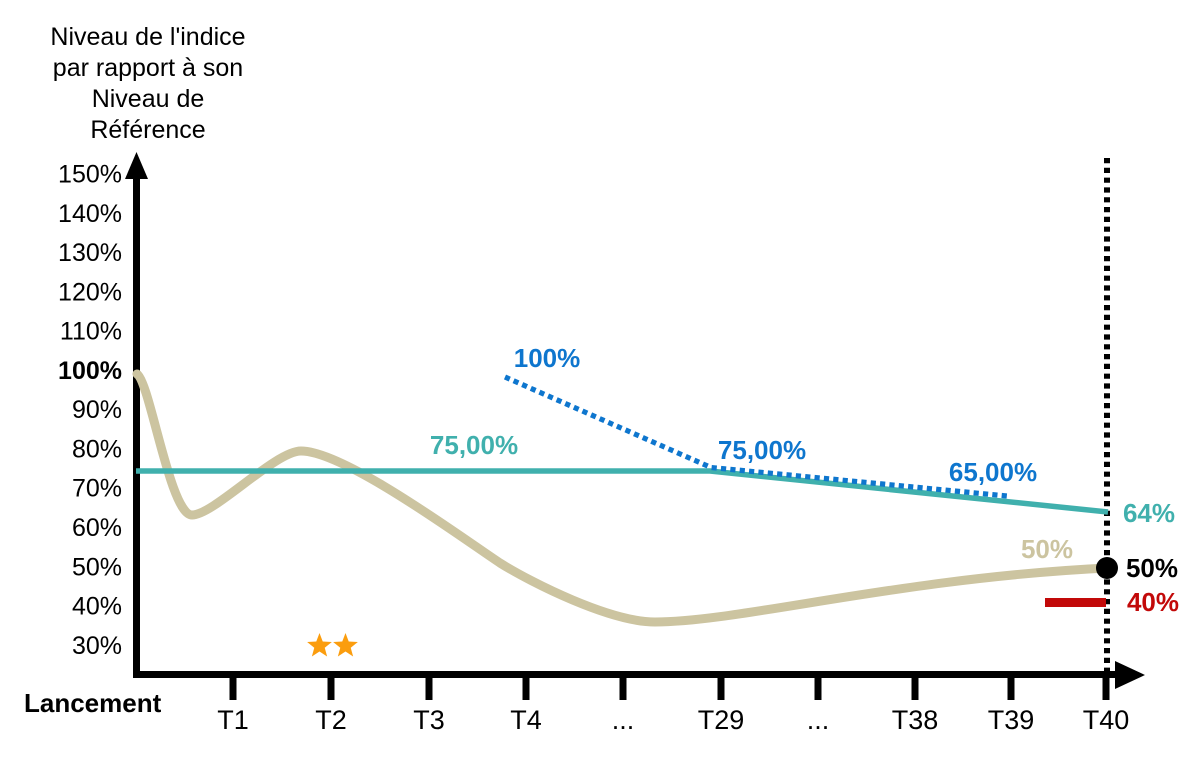  Describe the element at coordinates (90, 214) in the screenshot. I see `svg-text: 140%` at that location.